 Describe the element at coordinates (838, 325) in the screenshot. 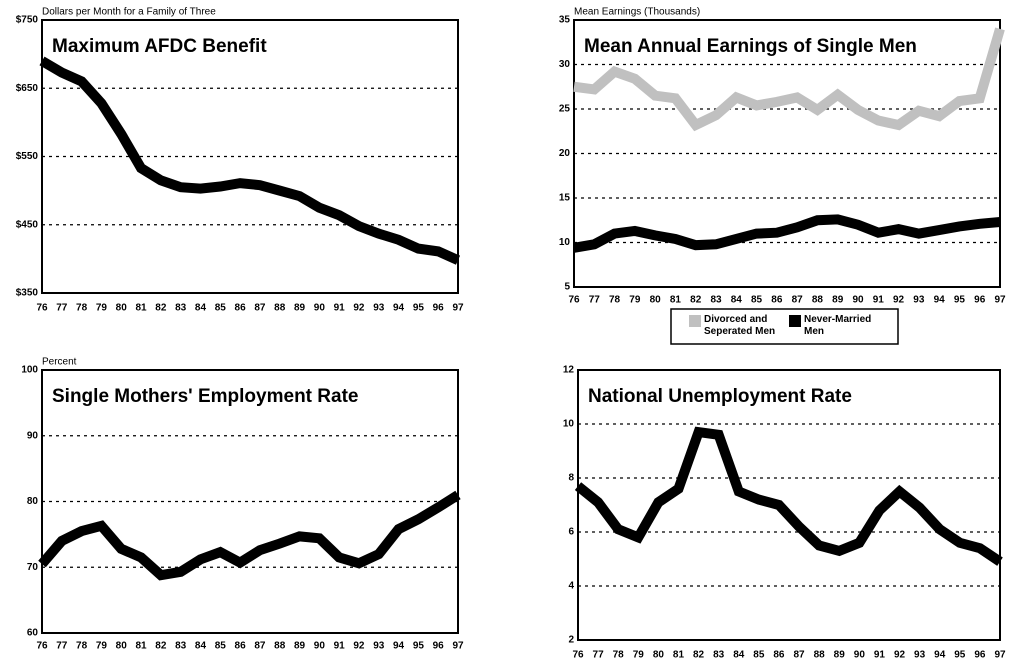

I see `legend-label: Never-Married Men` at that location.